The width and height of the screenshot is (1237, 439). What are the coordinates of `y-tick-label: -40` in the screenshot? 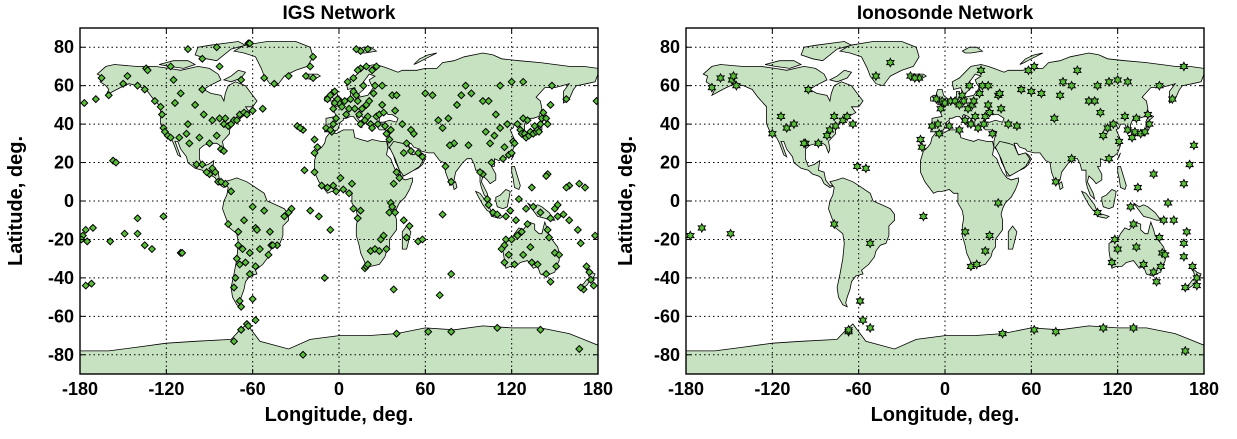 It's located at (61, 278).